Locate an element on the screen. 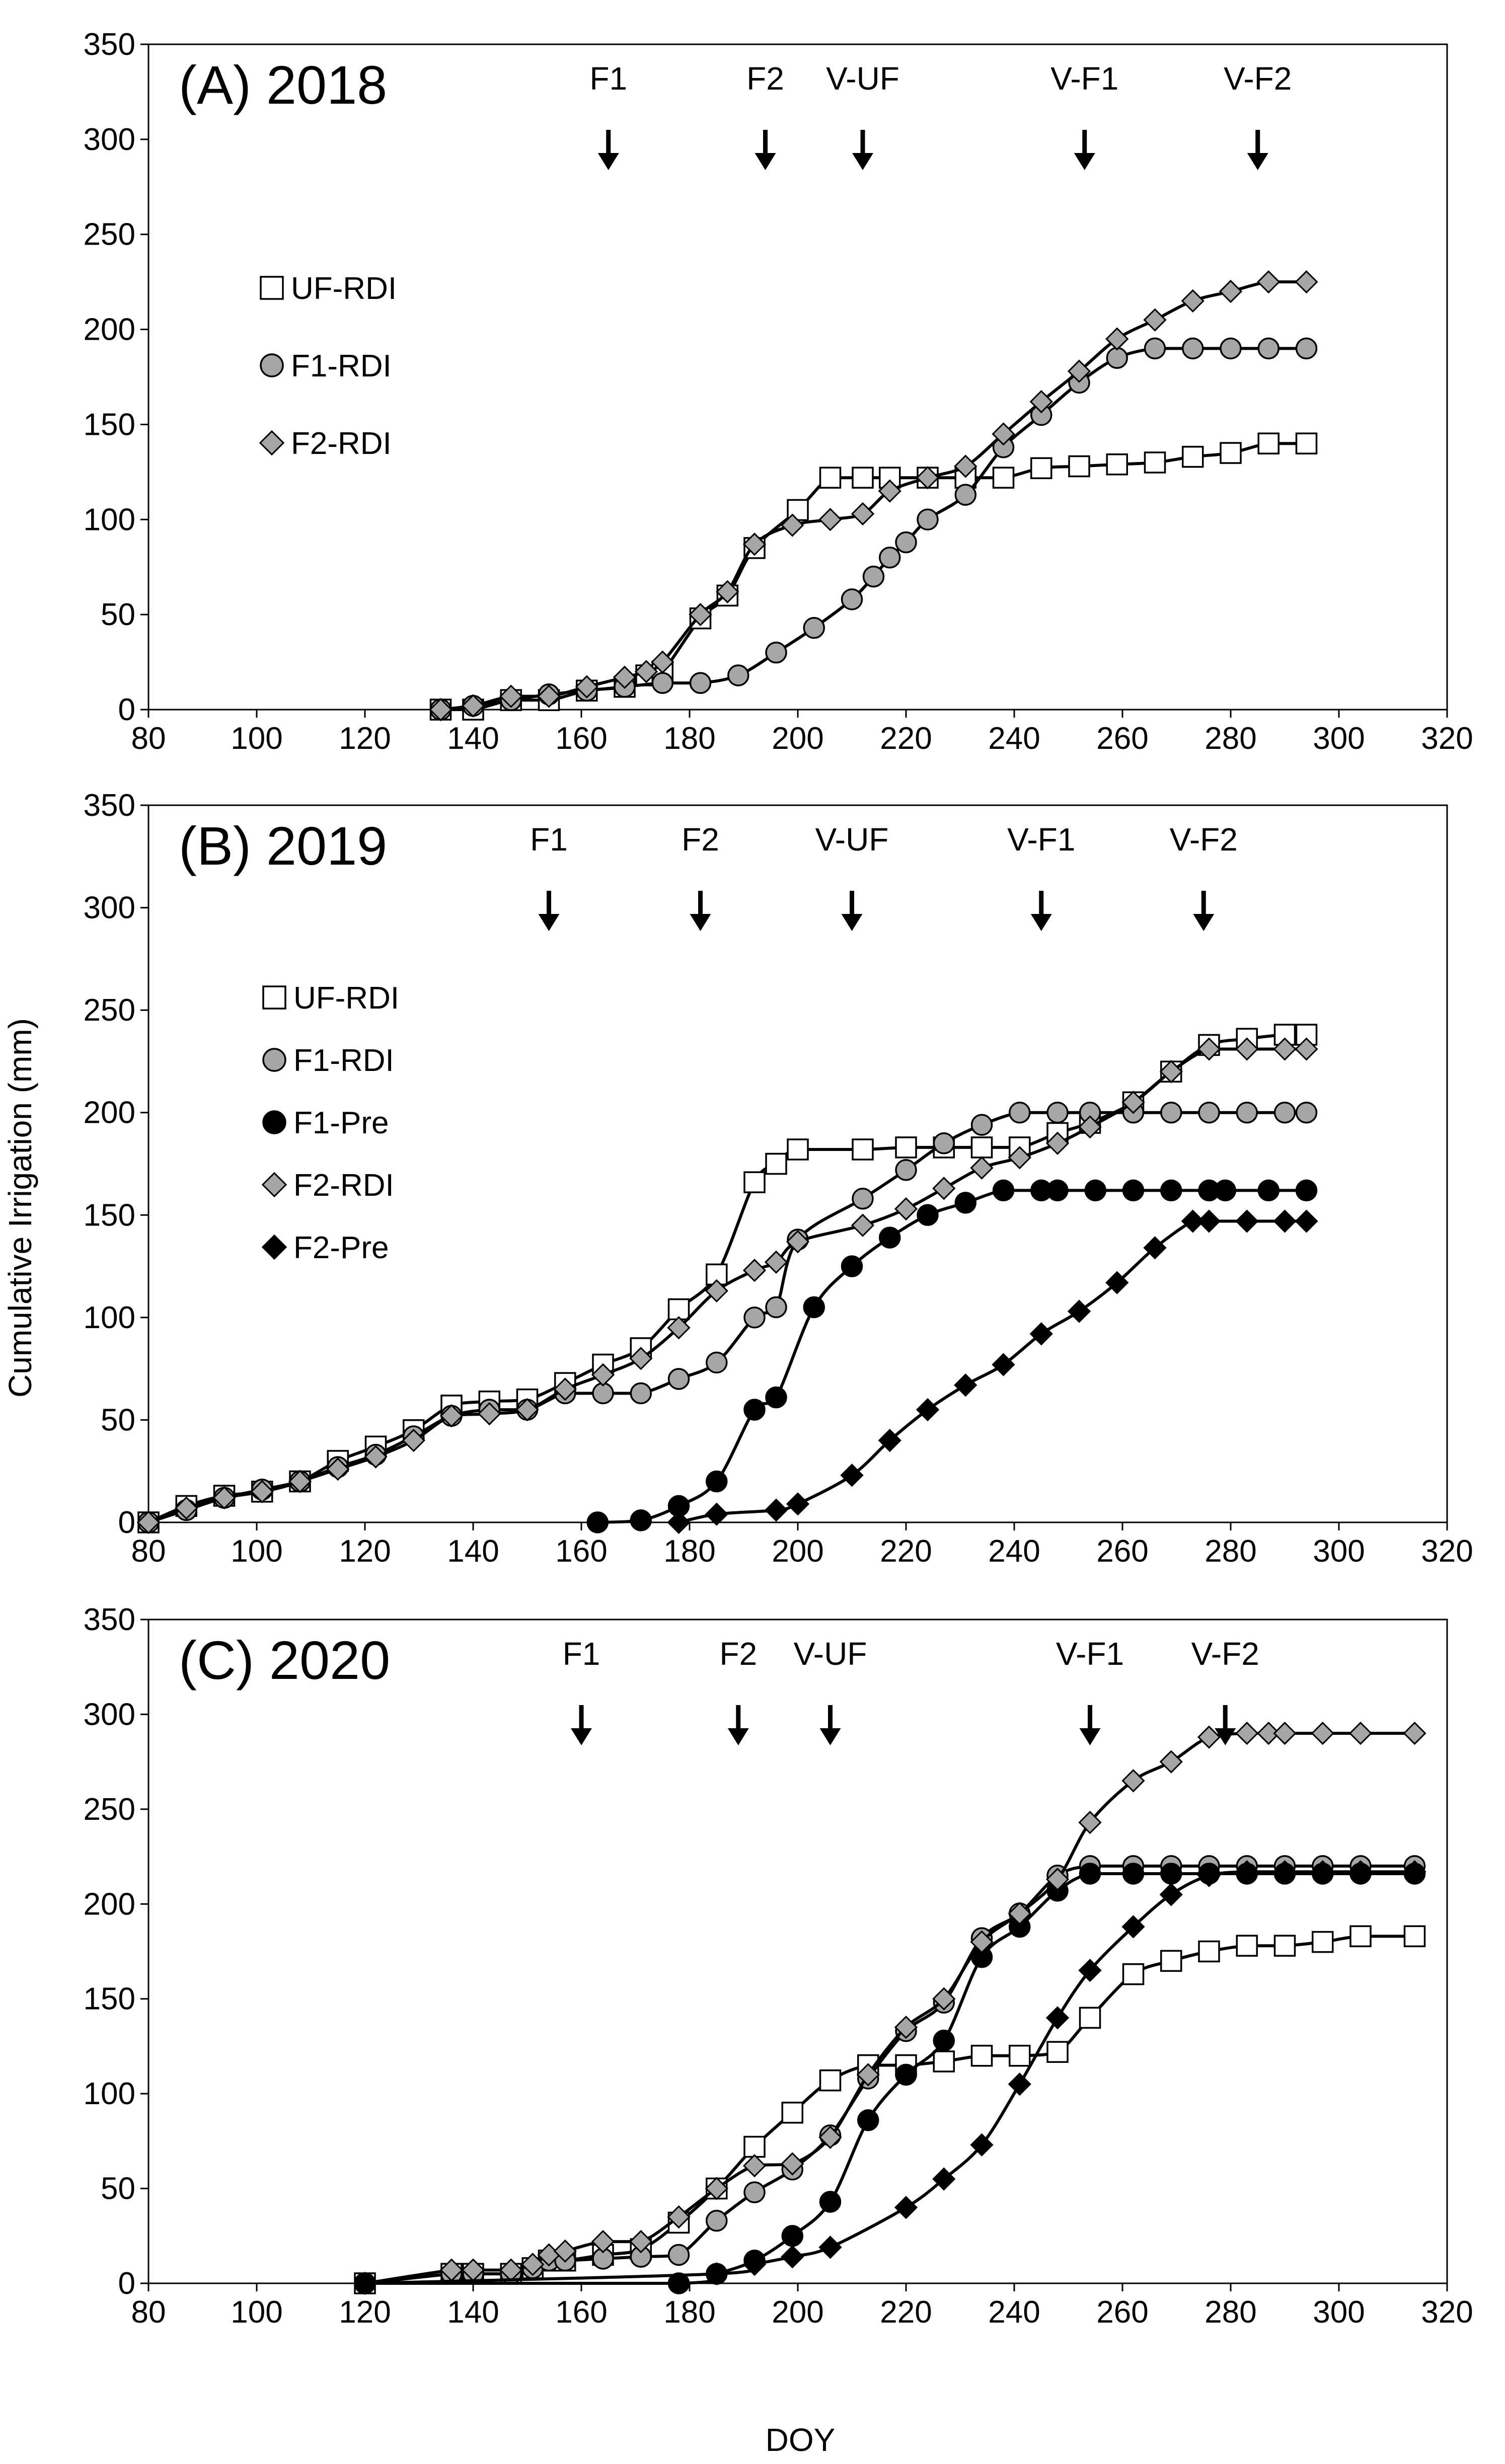  legend-label: F1-RDI is located at coordinates (343, 1060).